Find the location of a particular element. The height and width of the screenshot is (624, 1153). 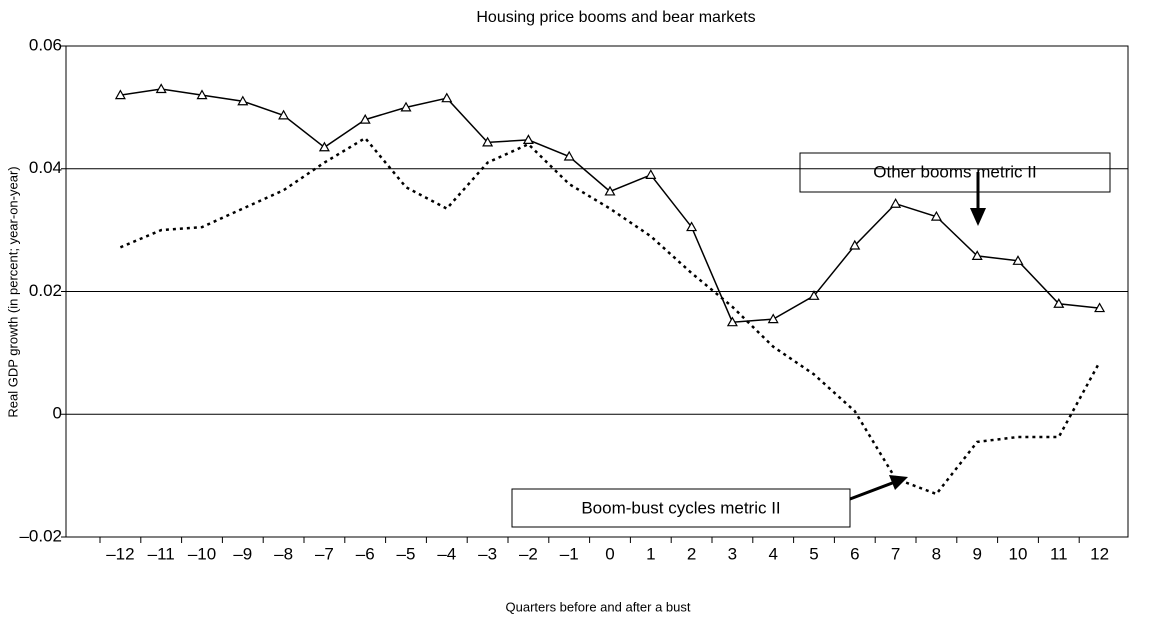

x-tick-label: –3 is located at coordinates (487, 553).